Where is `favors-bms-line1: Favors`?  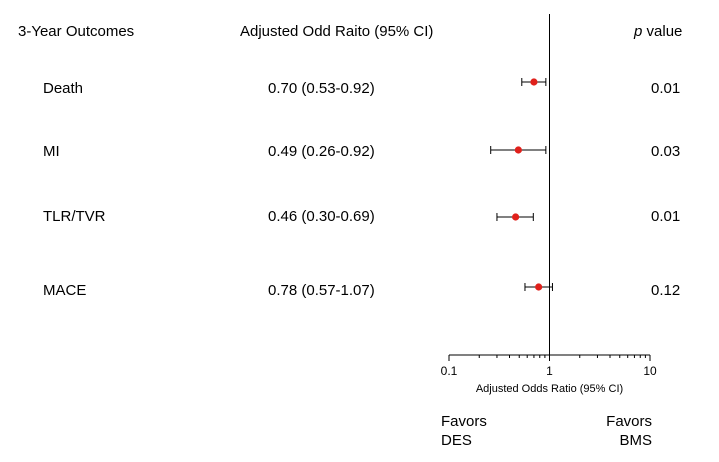
favors-bms-line1: Favors is located at coordinates (629, 421).